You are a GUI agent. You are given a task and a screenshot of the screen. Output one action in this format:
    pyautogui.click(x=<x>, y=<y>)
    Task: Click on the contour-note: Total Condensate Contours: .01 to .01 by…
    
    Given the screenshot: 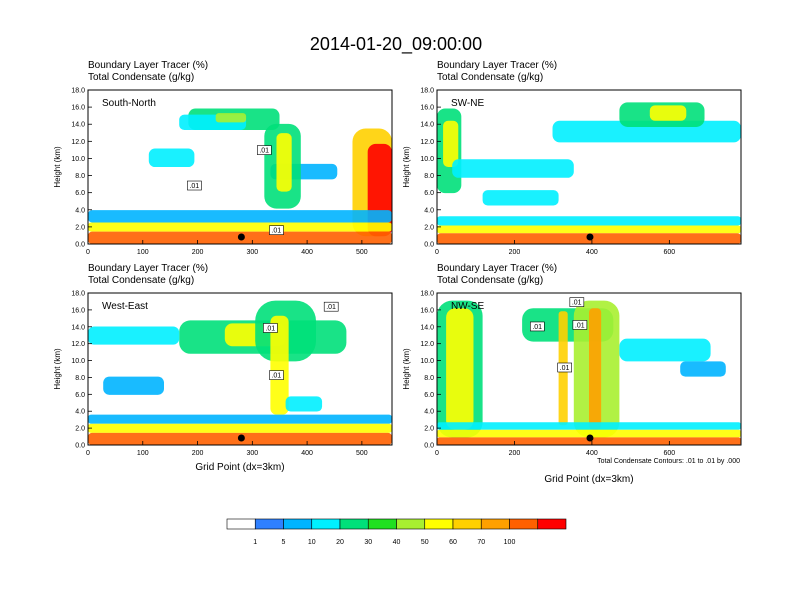 What is the action you would take?
    pyautogui.click(x=668, y=461)
    